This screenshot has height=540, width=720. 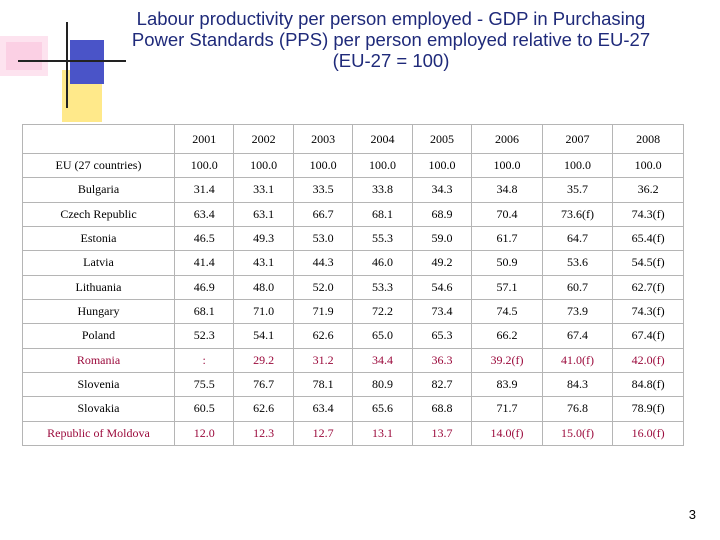 What do you see at coordinates (442, 433) in the screenshot?
I see `value-cell: 13.7` at bounding box center [442, 433].